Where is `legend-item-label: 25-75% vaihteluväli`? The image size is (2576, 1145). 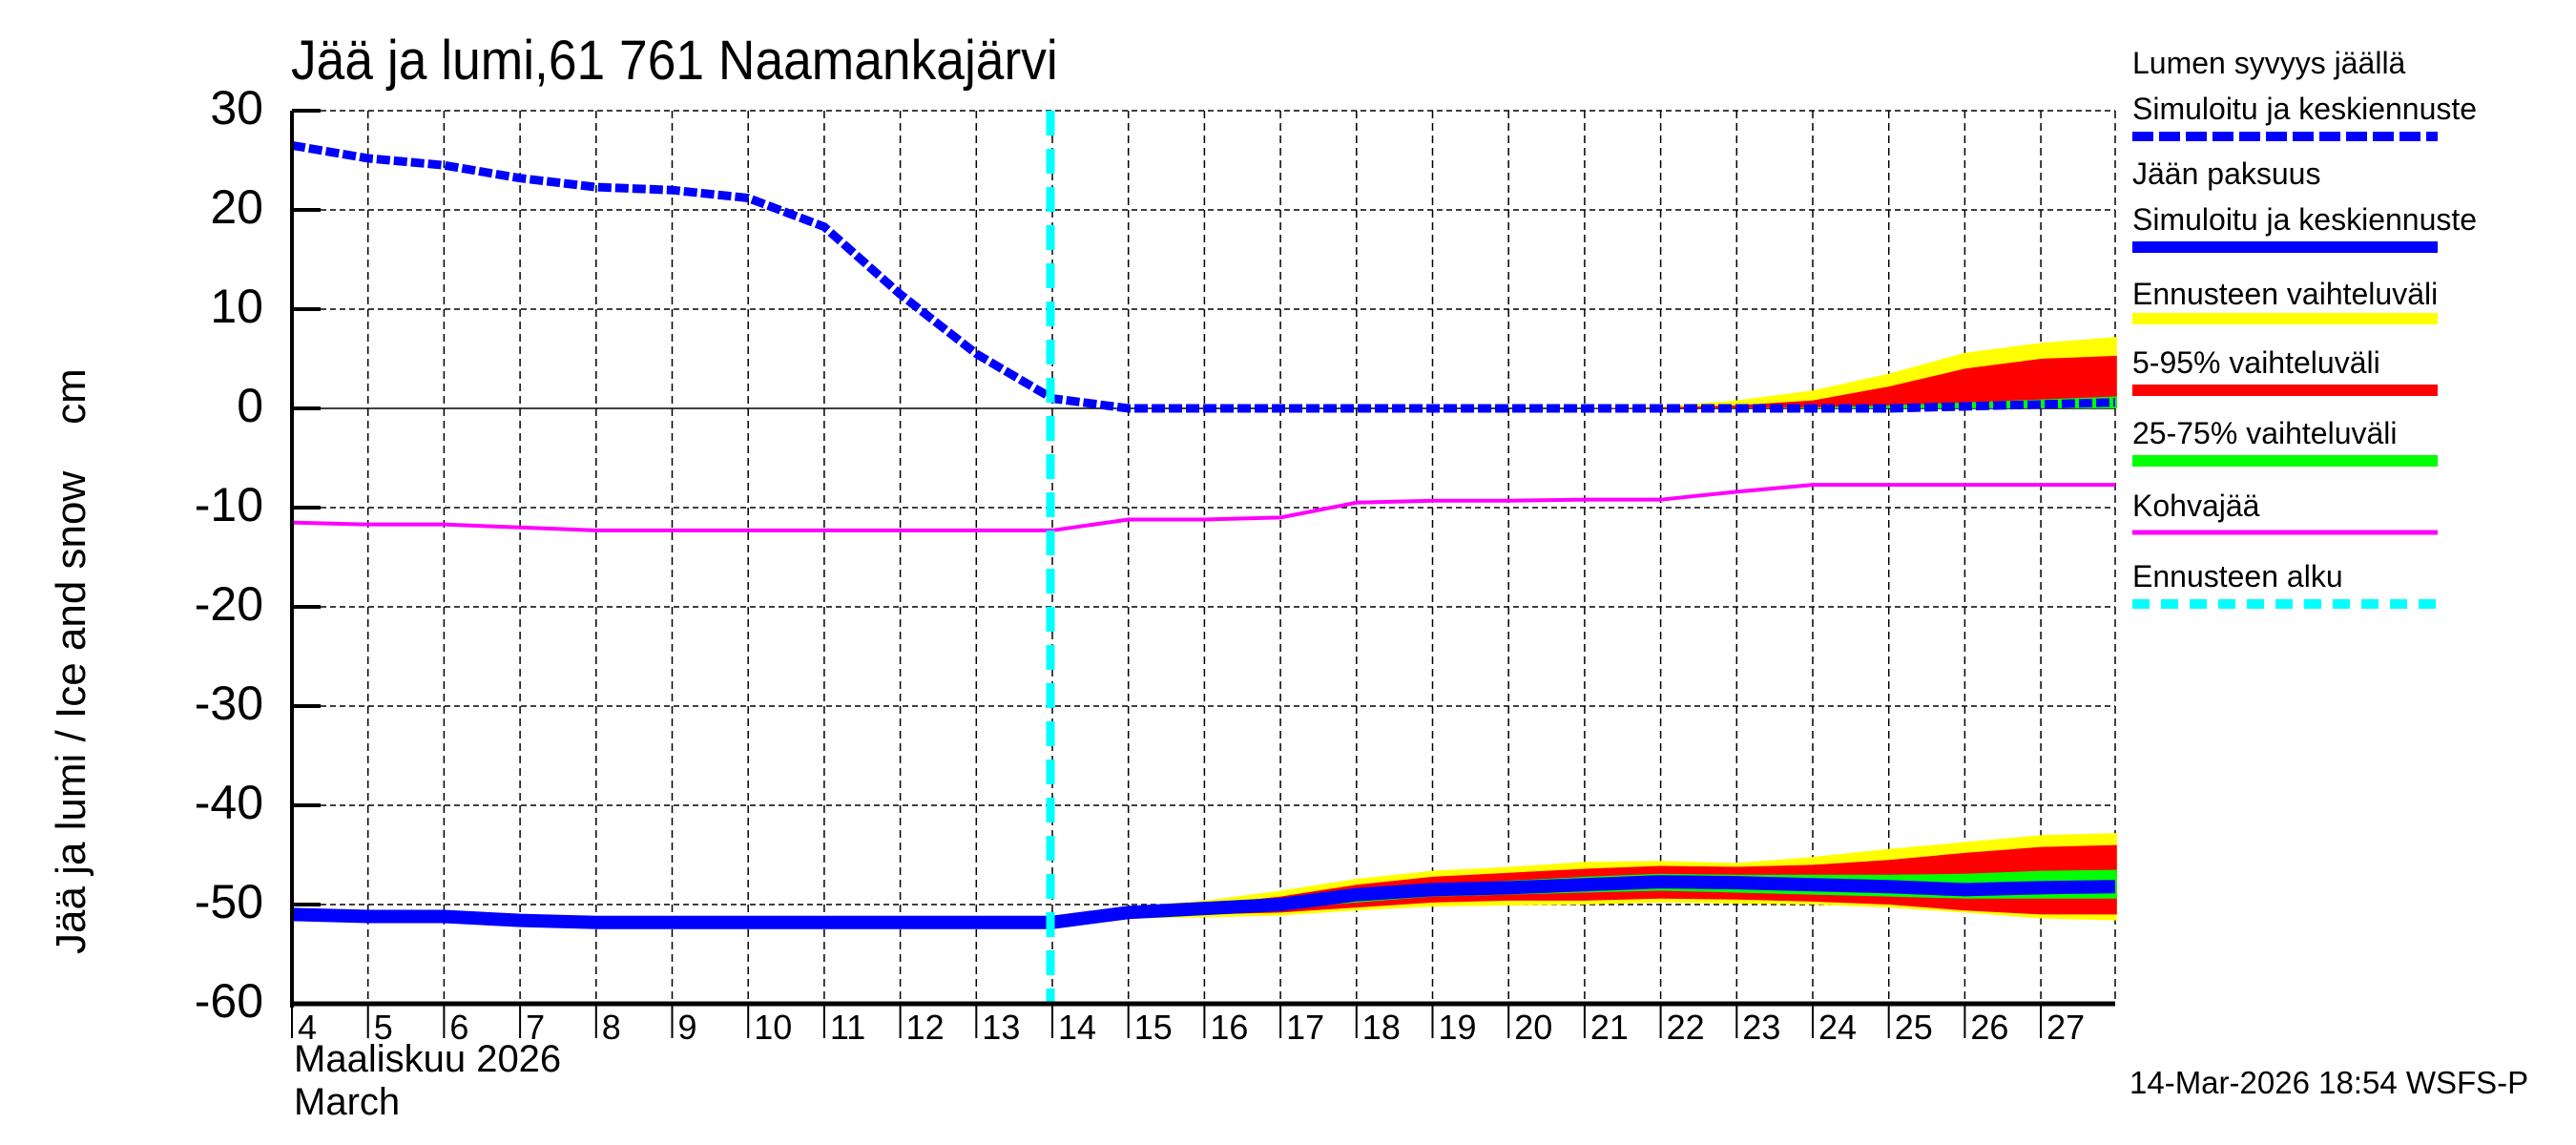 legend-item-label: 25-75% vaihteluväli is located at coordinates (2265, 433).